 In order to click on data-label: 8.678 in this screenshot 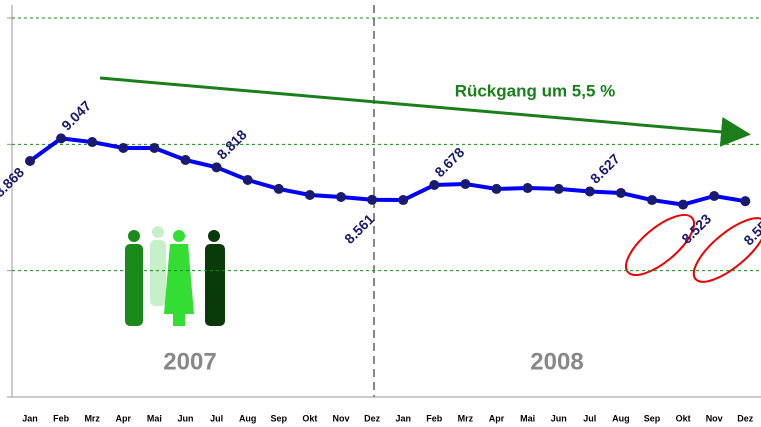, I will do `click(449, 162)`.